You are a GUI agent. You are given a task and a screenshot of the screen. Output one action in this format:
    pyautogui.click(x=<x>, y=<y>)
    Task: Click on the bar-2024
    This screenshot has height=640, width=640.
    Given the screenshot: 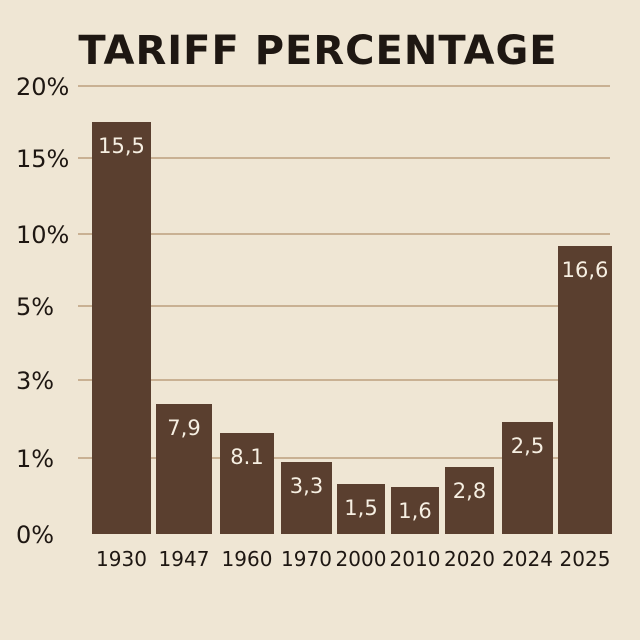 What is the action you would take?
    pyautogui.click(x=527, y=478)
    